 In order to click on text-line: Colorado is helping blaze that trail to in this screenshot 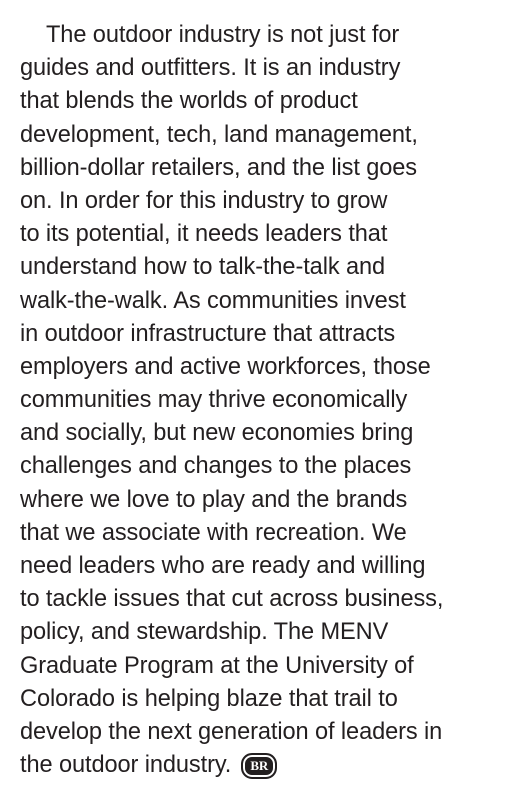, I will do `click(263, 699)`.